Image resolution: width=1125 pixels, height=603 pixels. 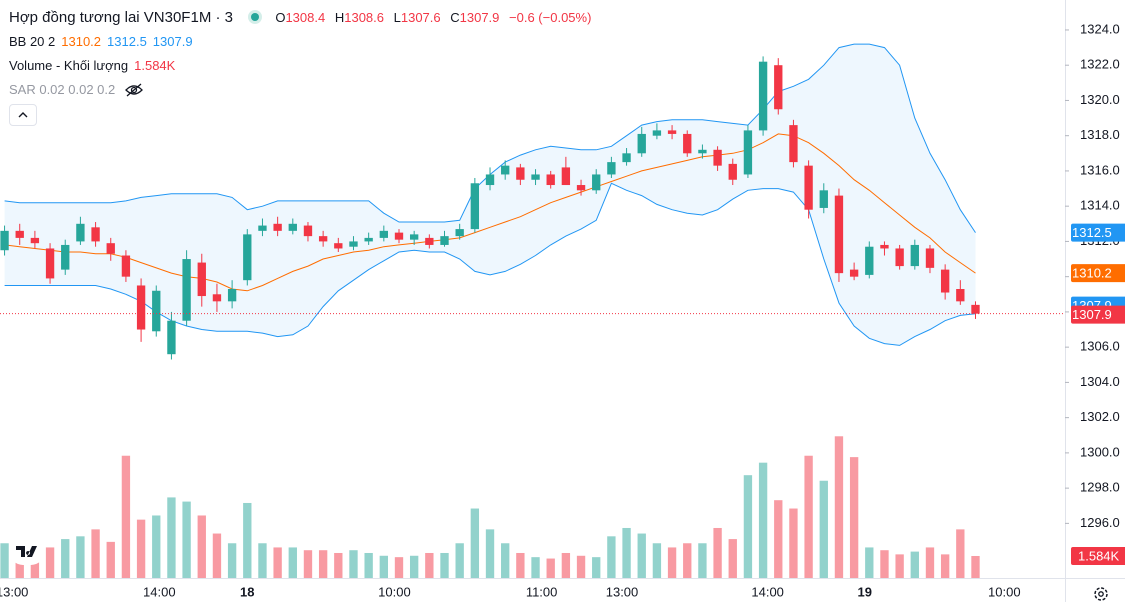 I want to click on close-box, so click(x=1098, y=314).